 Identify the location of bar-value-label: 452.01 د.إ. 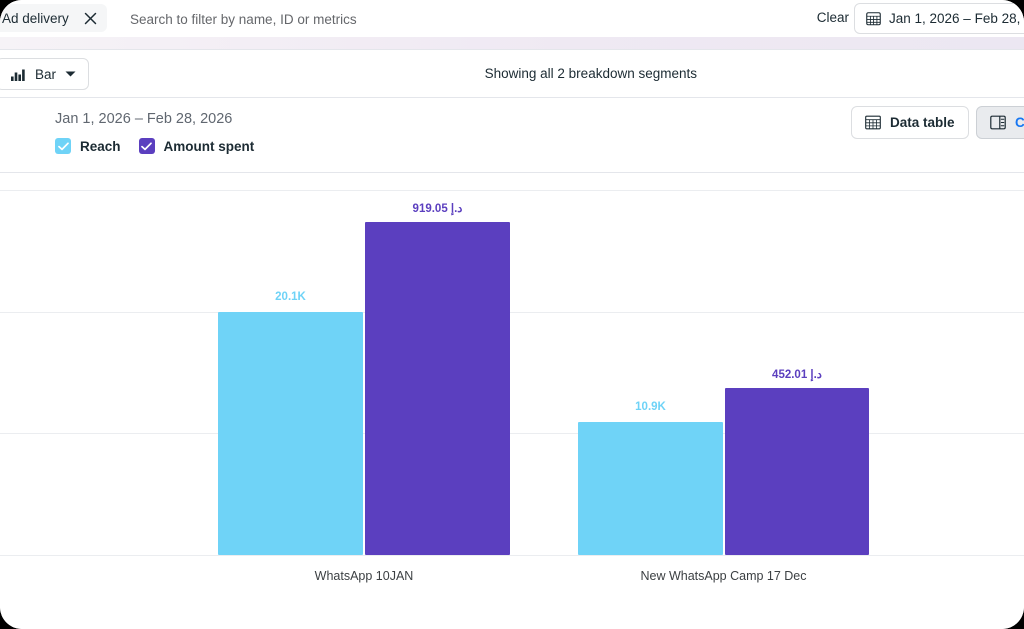
(797, 375).